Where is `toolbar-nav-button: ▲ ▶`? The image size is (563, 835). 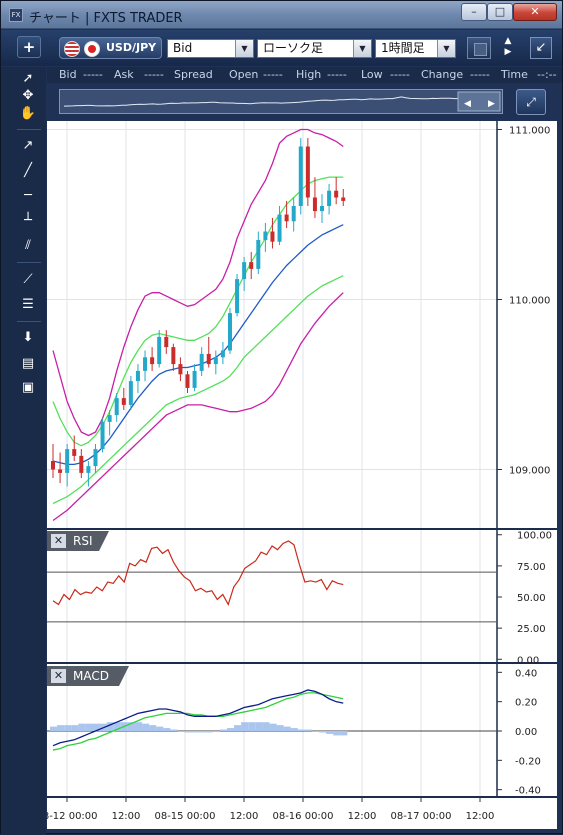 toolbar-nav-button: ▲ ▶ is located at coordinates (508, 48).